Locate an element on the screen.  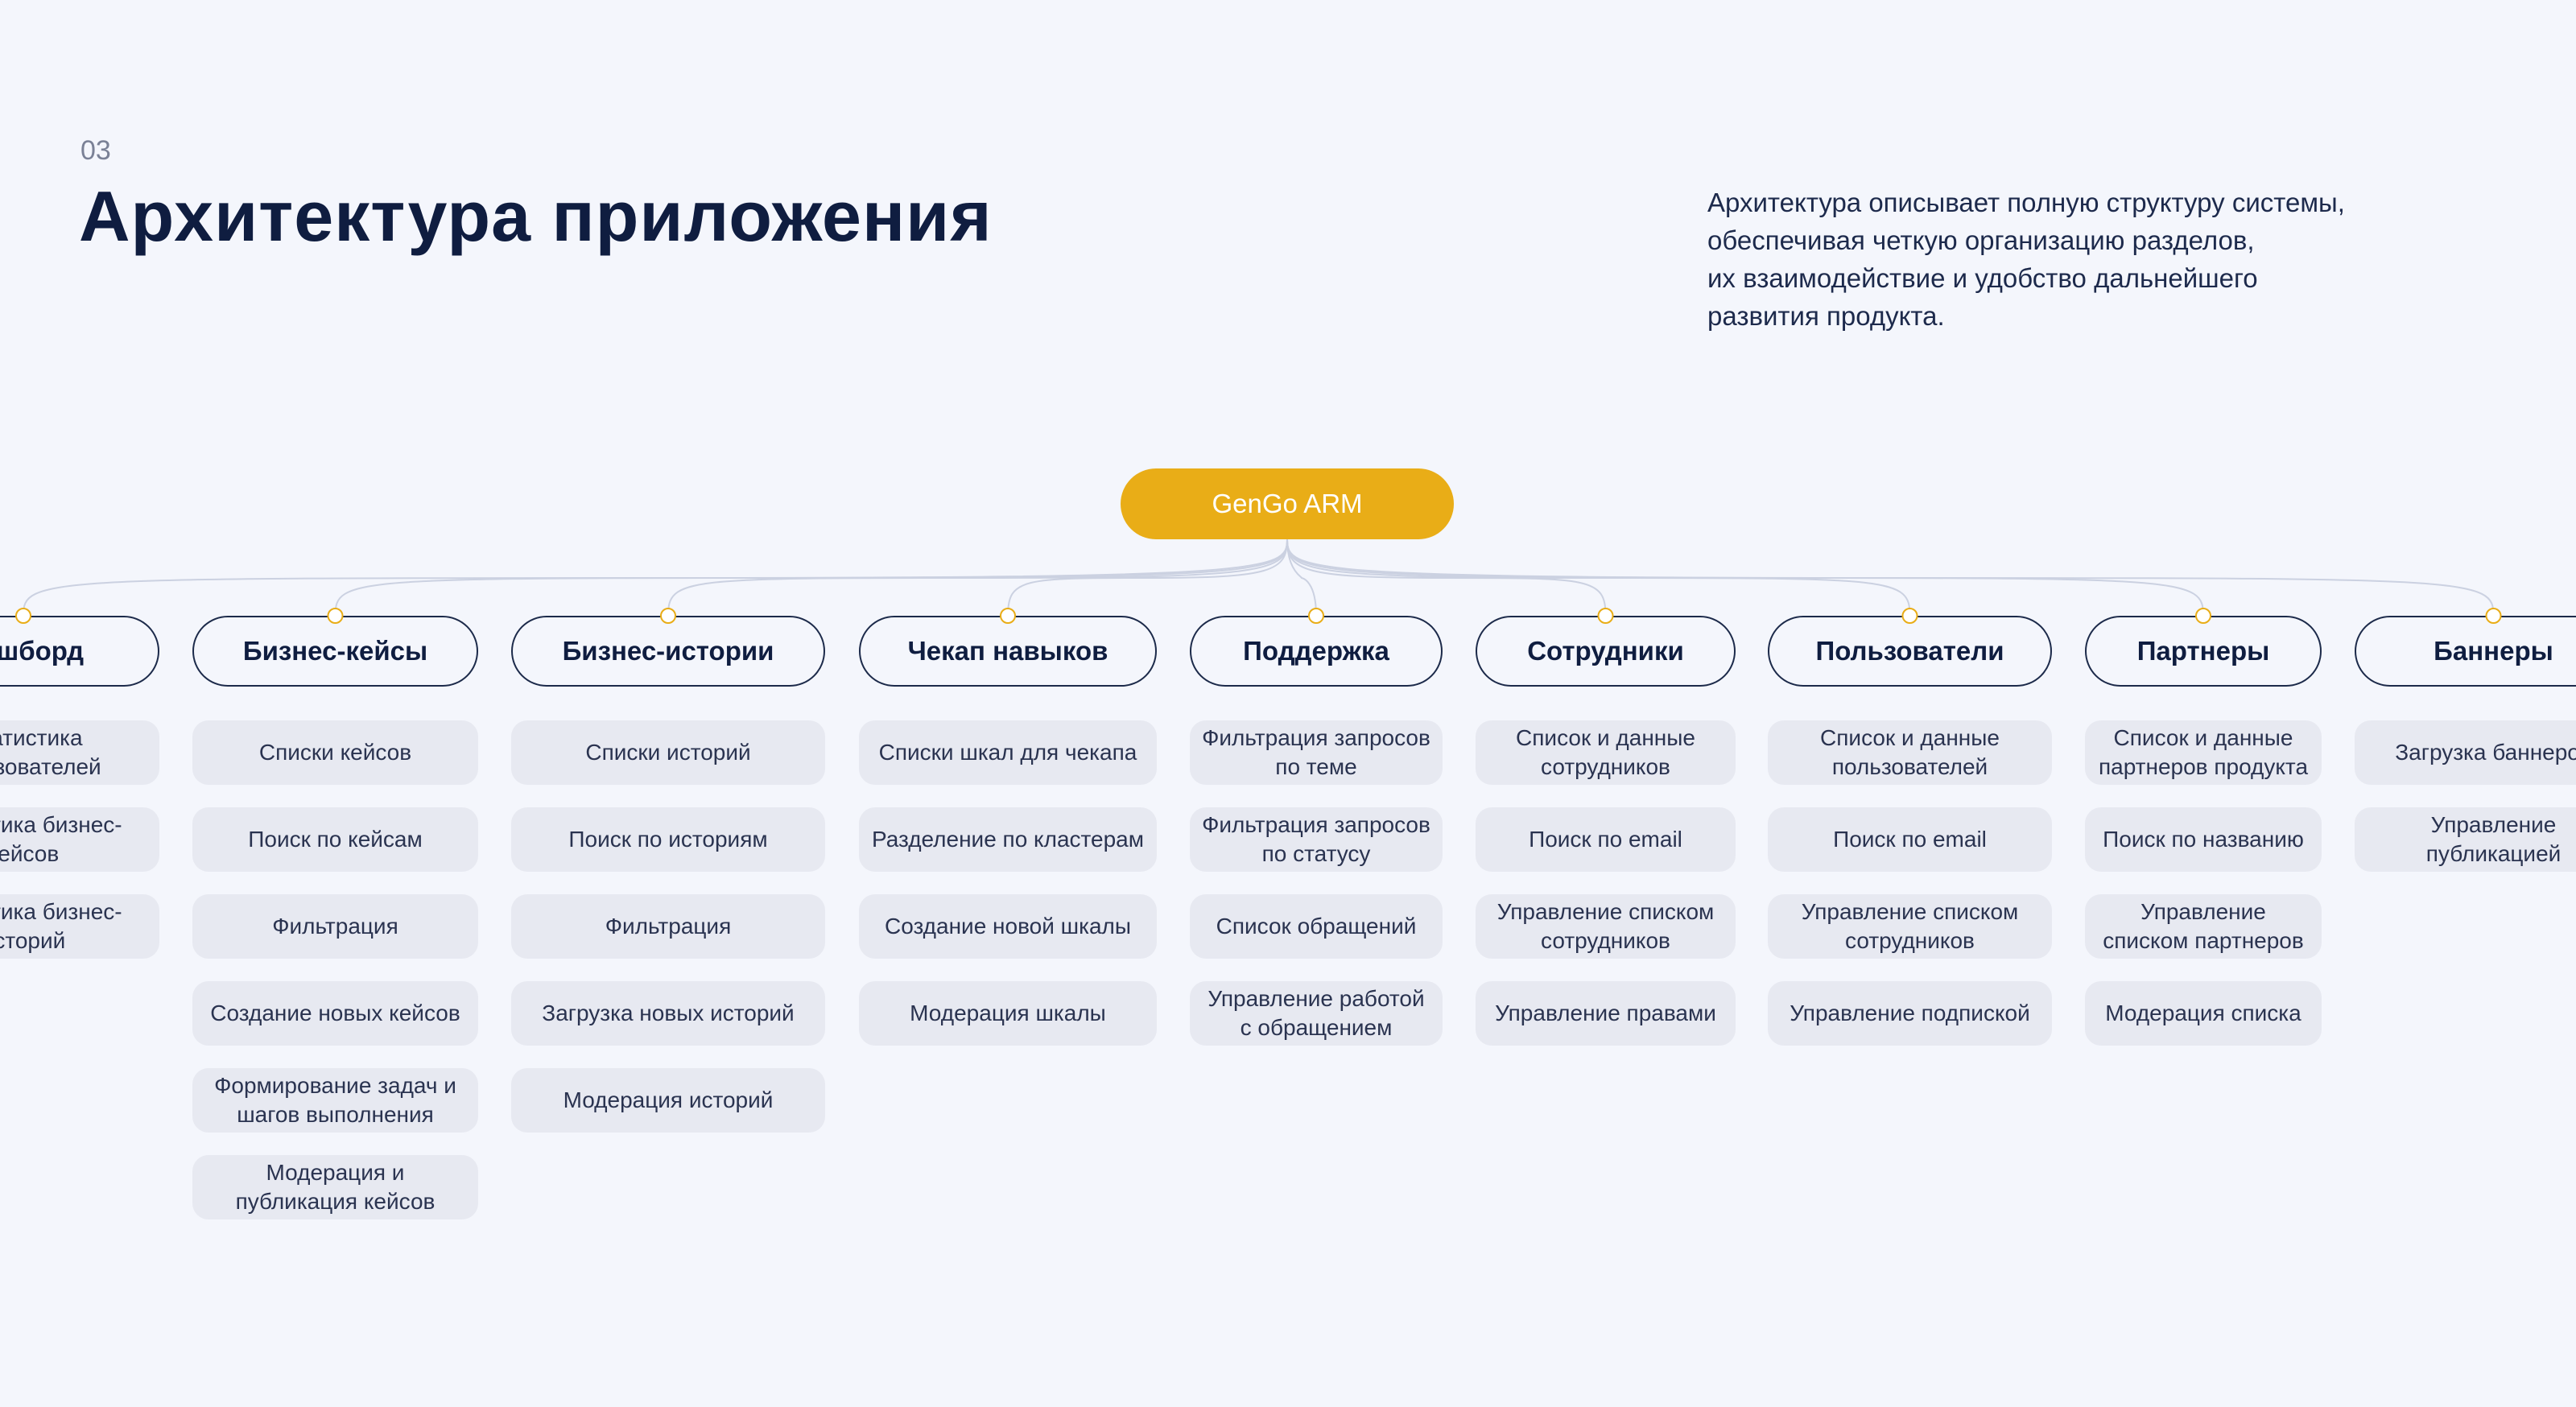
feature-item: Фильтрация запросов по статусу is located at coordinates (1316, 840).